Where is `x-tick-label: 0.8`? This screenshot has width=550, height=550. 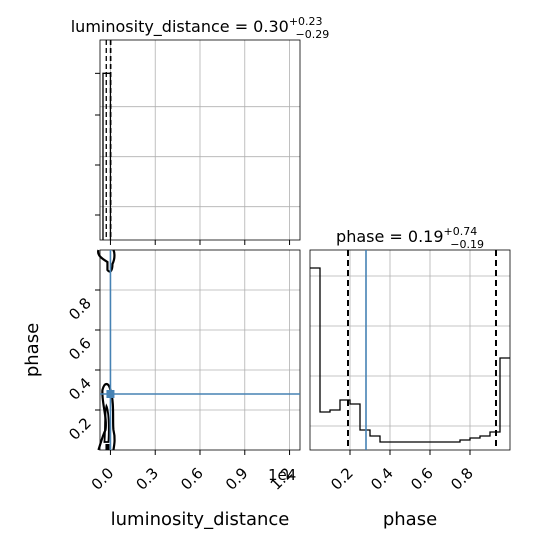
x-tick-label: 0.8 is located at coordinates (462, 479).